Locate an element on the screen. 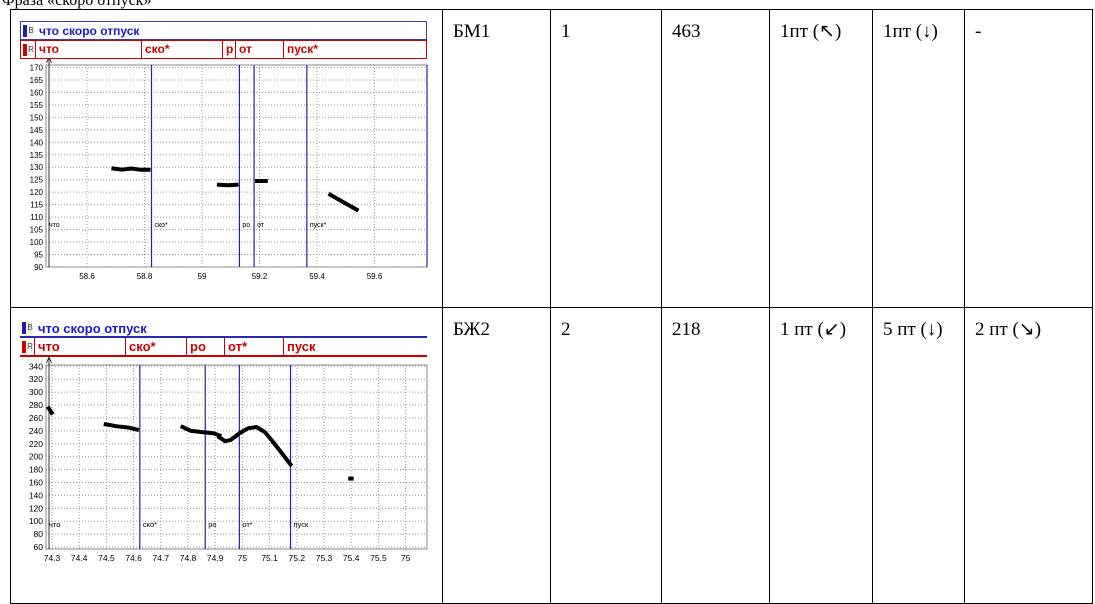 This screenshot has height=604, width=1095. value-cell: 463 is located at coordinates (715, 158).